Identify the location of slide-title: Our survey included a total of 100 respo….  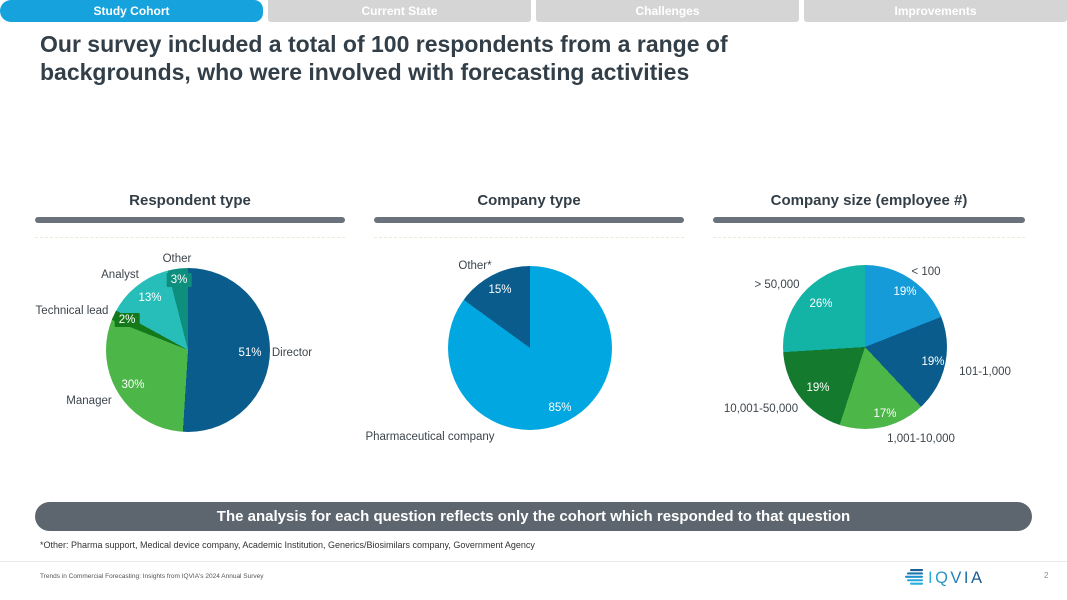
(384, 58).